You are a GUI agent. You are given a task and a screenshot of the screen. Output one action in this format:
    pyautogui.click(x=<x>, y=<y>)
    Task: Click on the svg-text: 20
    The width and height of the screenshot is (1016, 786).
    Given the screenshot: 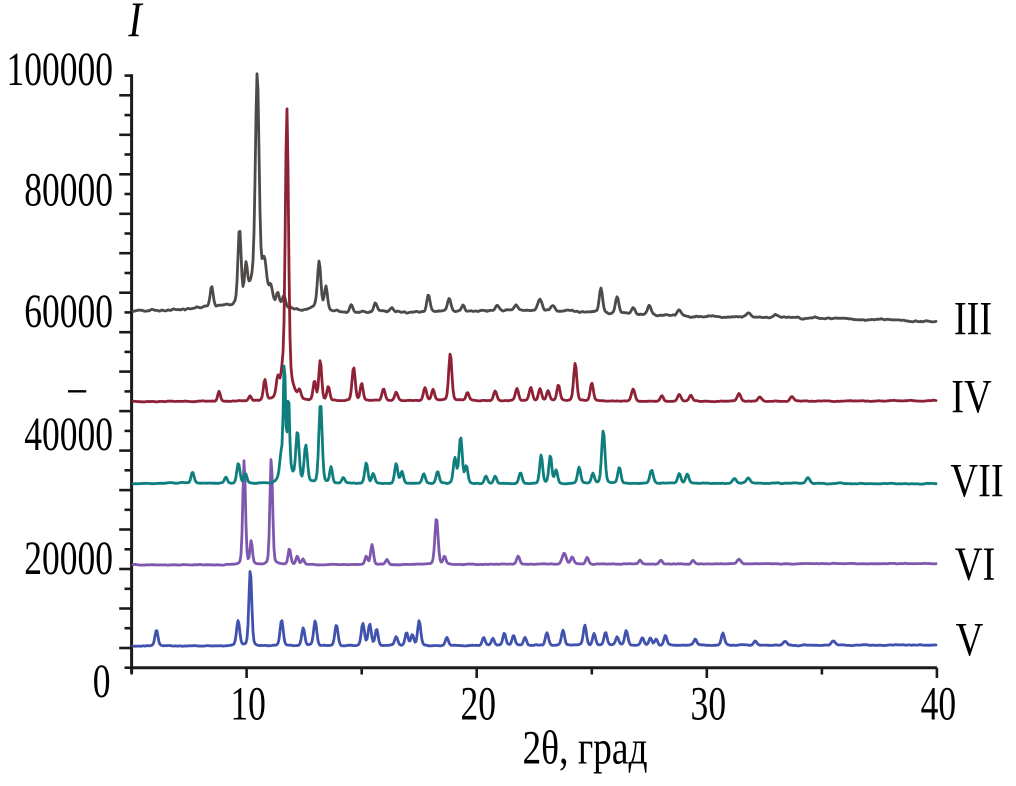 What is the action you would take?
    pyautogui.click(x=478, y=703)
    